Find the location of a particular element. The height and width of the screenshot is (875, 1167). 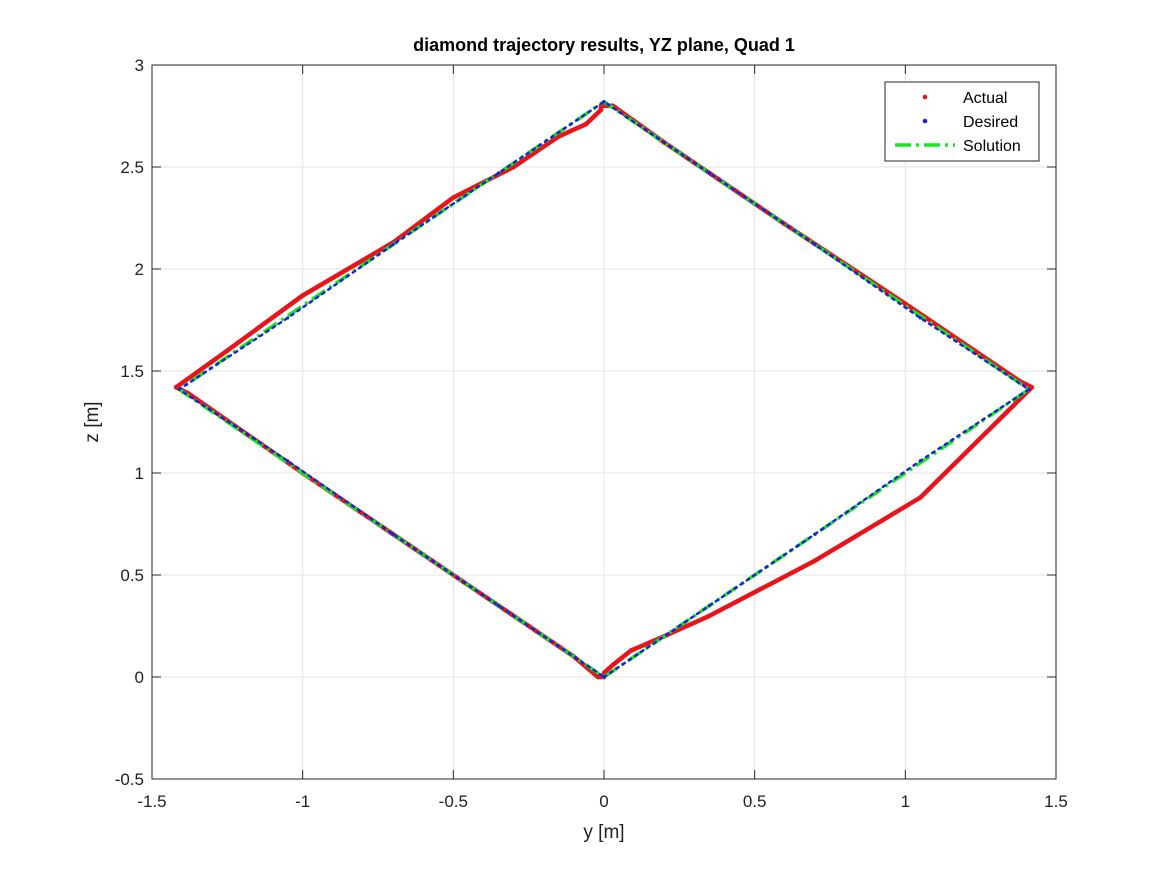

legend-item-desired: Desired is located at coordinates (970, 122).